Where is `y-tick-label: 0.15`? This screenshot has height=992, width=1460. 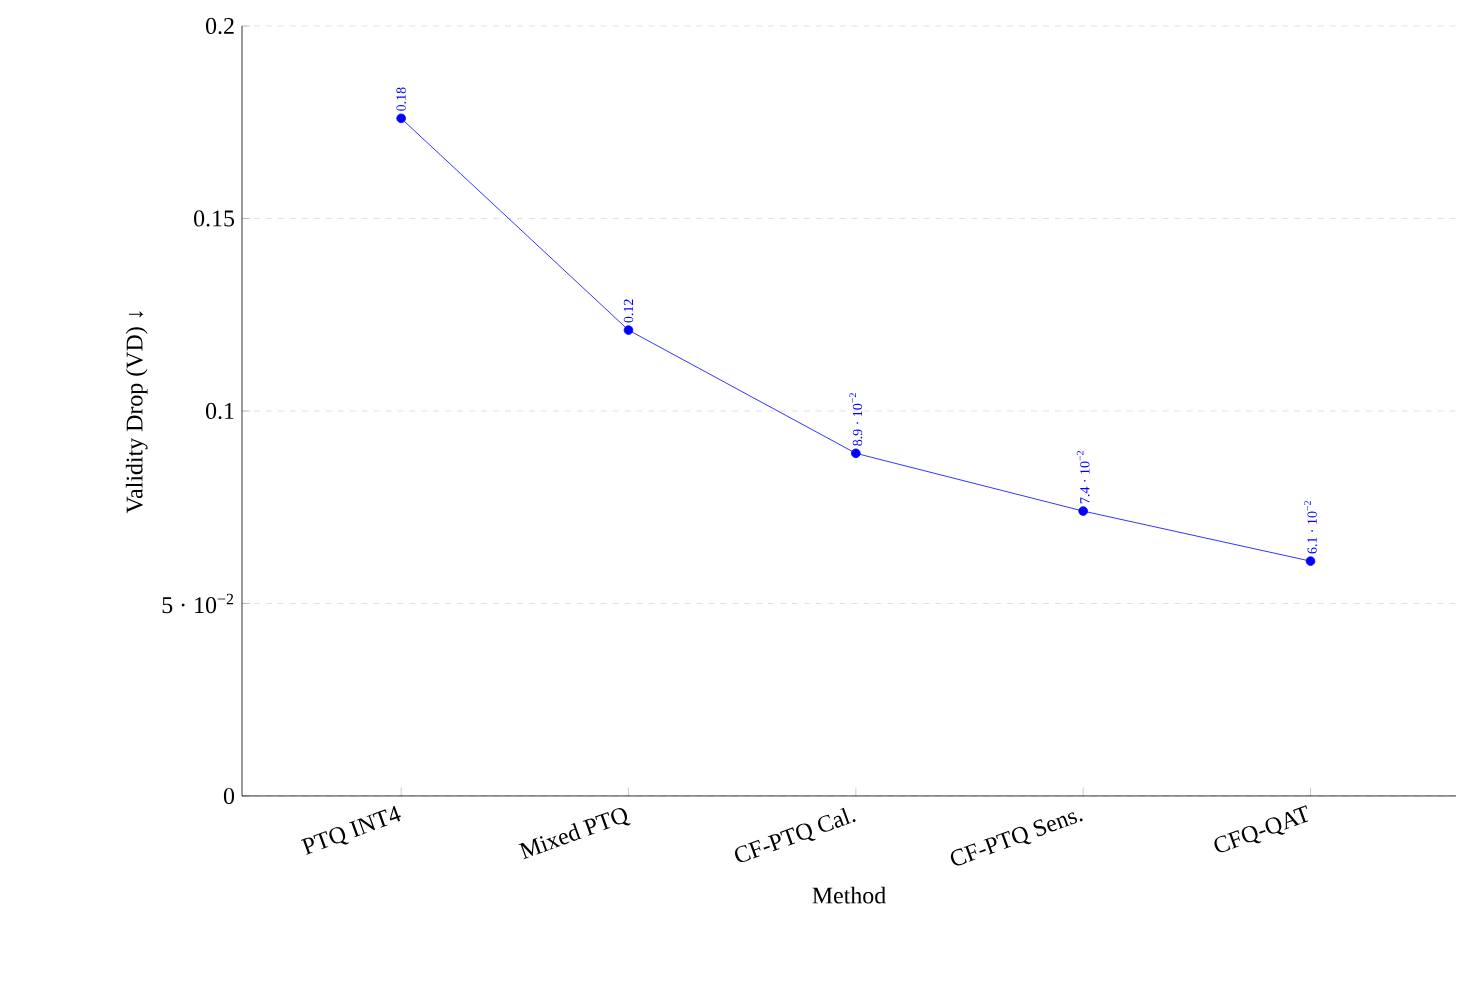
y-tick-label: 0.15 is located at coordinates (214, 218).